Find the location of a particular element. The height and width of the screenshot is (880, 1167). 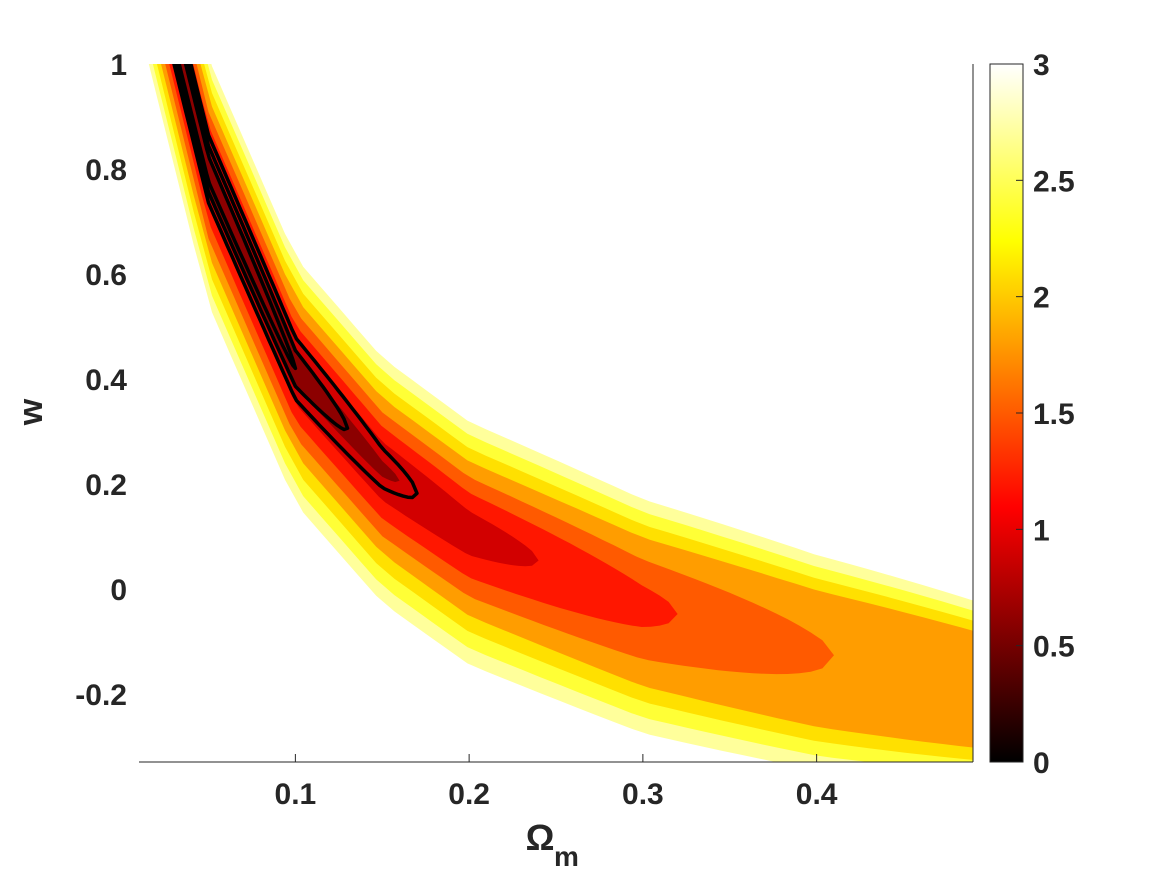

contour-line-outer is located at coordinates (295, 282).